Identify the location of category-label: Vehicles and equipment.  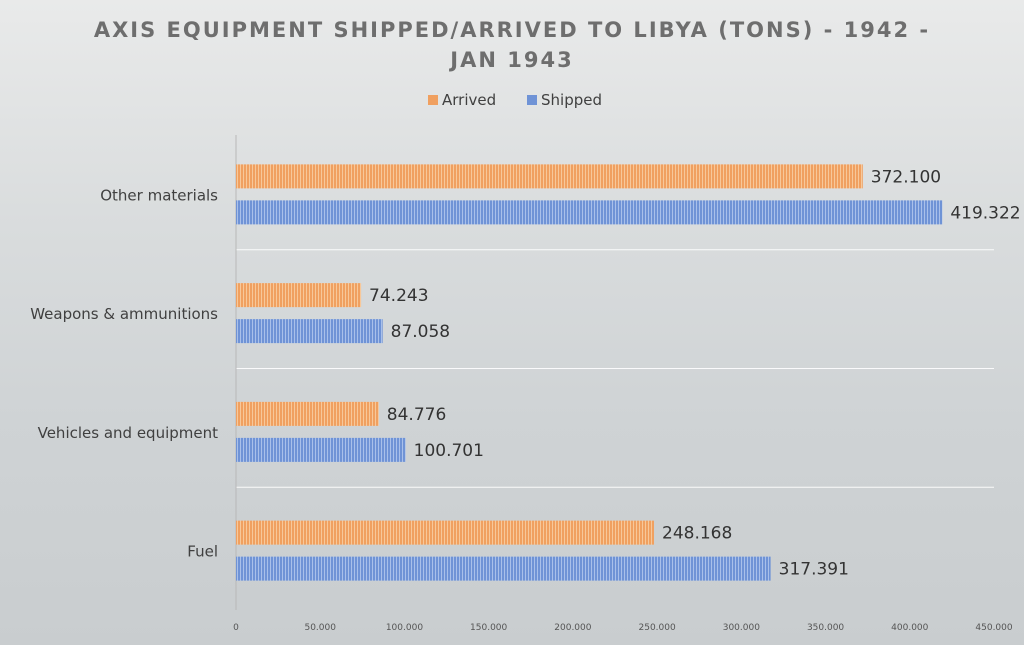
(128, 433).